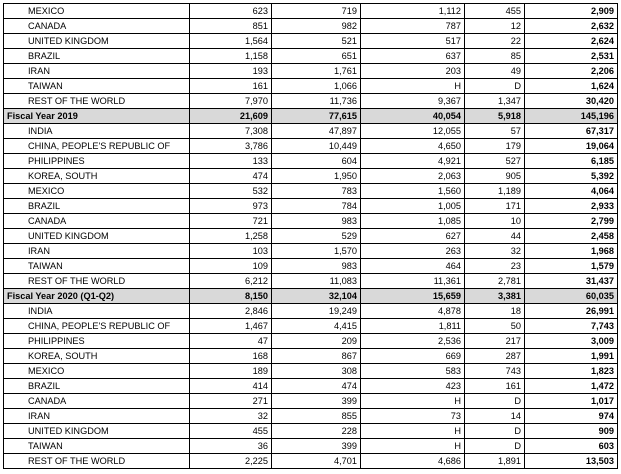 Image resolution: width=621 pixels, height=474 pixels. I want to click on table-row: MEXICO 189 308 583 743 1,823, so click(310, 371).